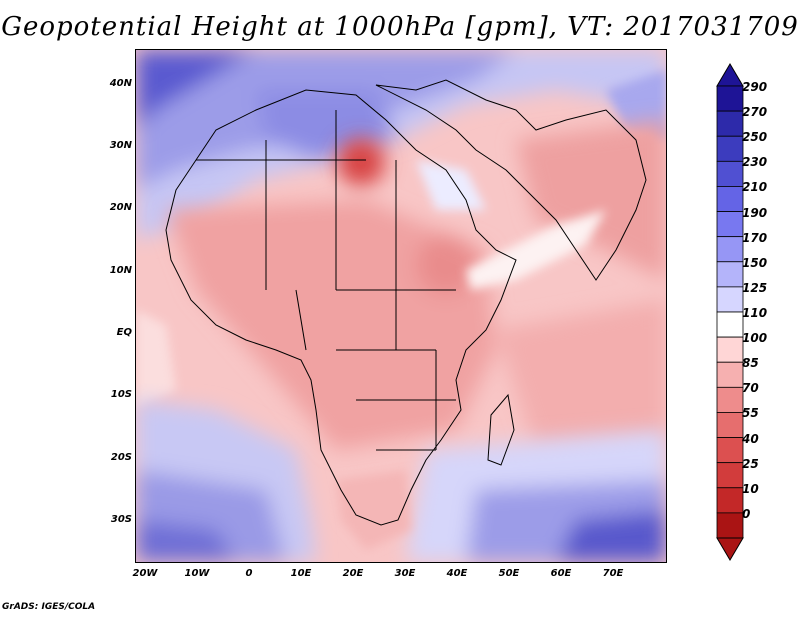  I want to click on colorbar-label: 40, so click(750, 438).